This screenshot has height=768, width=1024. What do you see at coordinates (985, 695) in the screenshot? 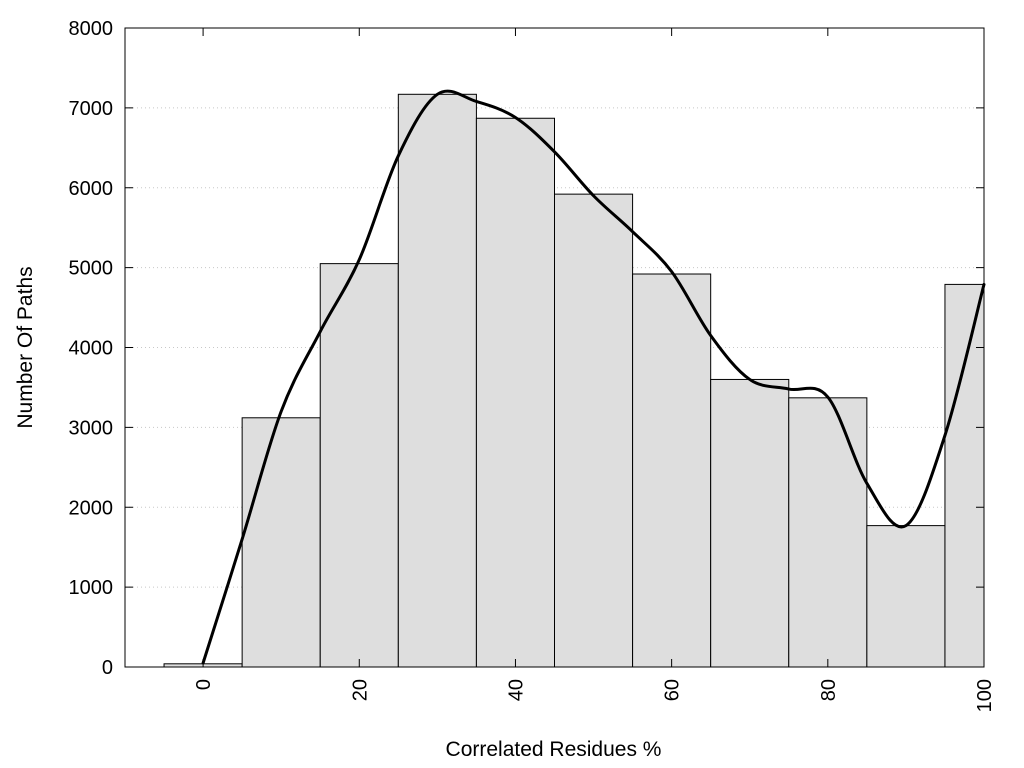
I see `x-tick-label: 100` at bounding box center [985, 695].